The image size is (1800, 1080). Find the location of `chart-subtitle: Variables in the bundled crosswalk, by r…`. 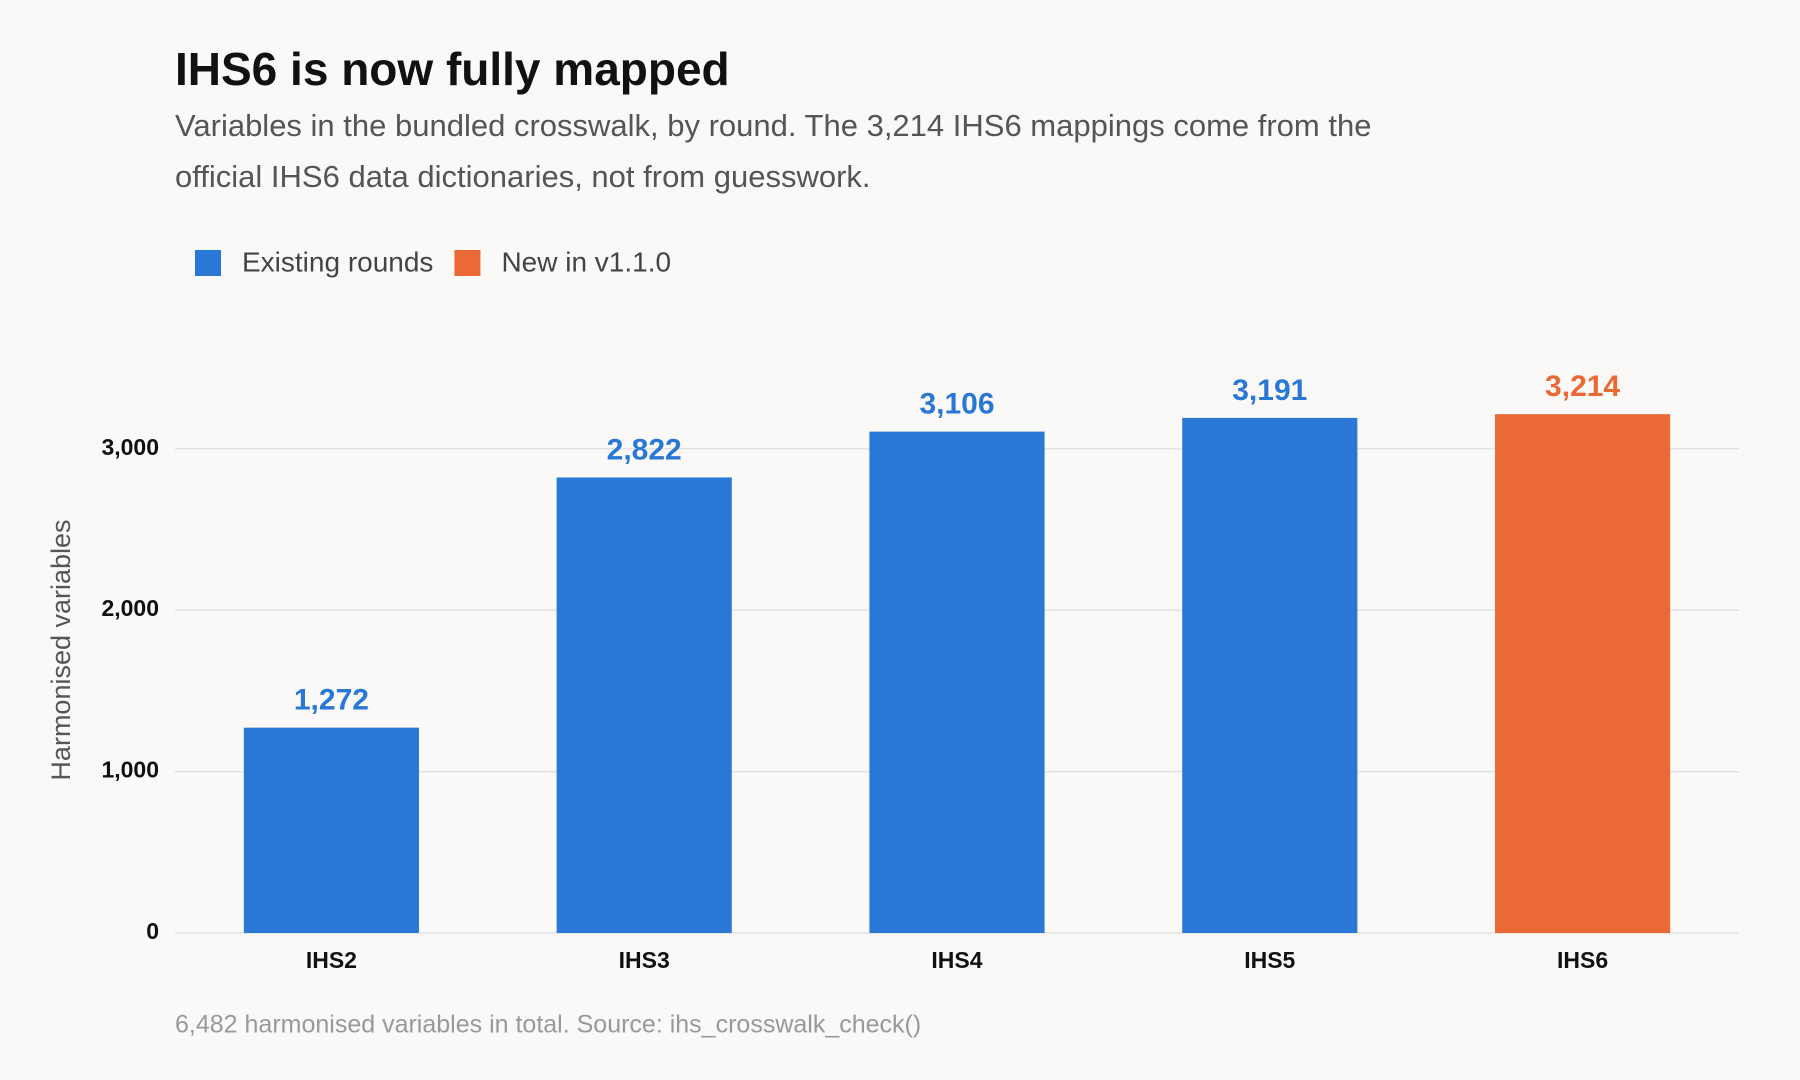

chart-subtitle: Variables in the bundled crosswalk, by r… is located at coordinates (773, 151).